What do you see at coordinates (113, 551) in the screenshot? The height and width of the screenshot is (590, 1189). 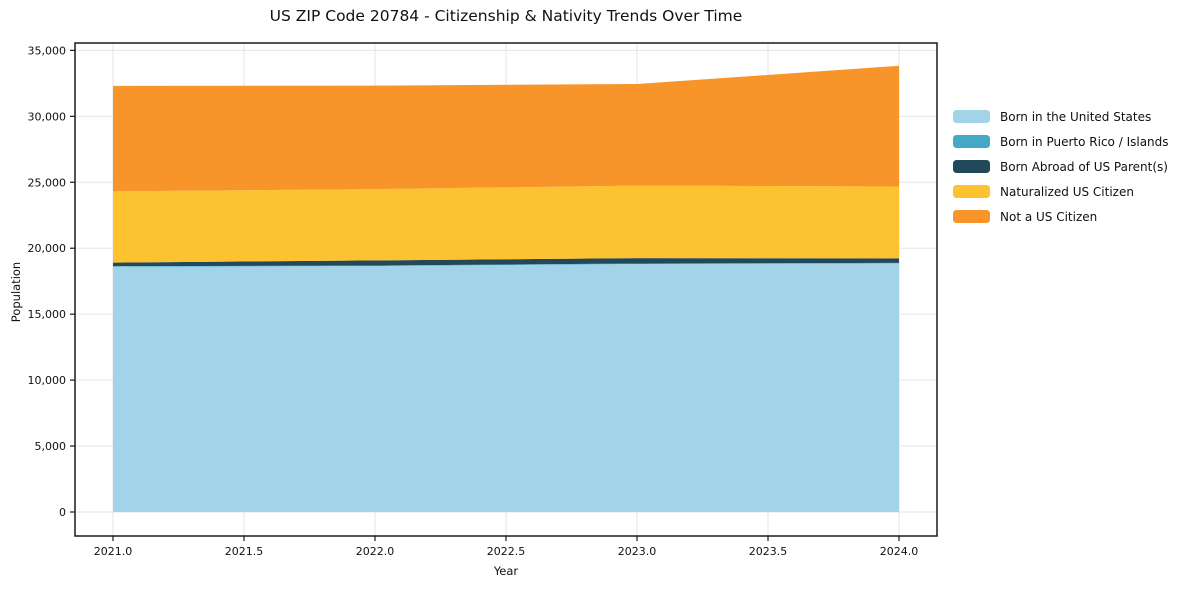 I see `x-tick-label: 2021.0` at bounding box center [113, 551].